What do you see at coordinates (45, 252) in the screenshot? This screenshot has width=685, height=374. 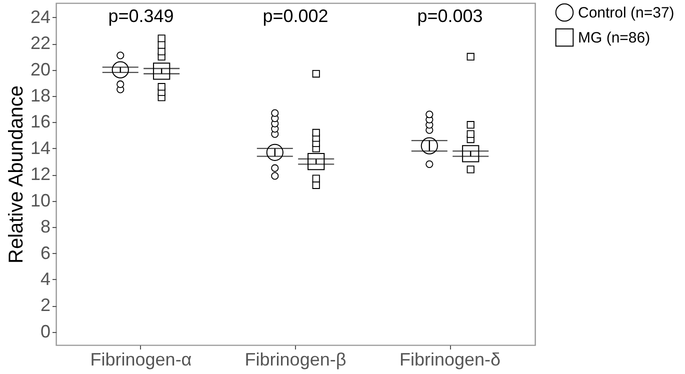 I see `y-tick-label: 6` at bounding box center [45, 252].